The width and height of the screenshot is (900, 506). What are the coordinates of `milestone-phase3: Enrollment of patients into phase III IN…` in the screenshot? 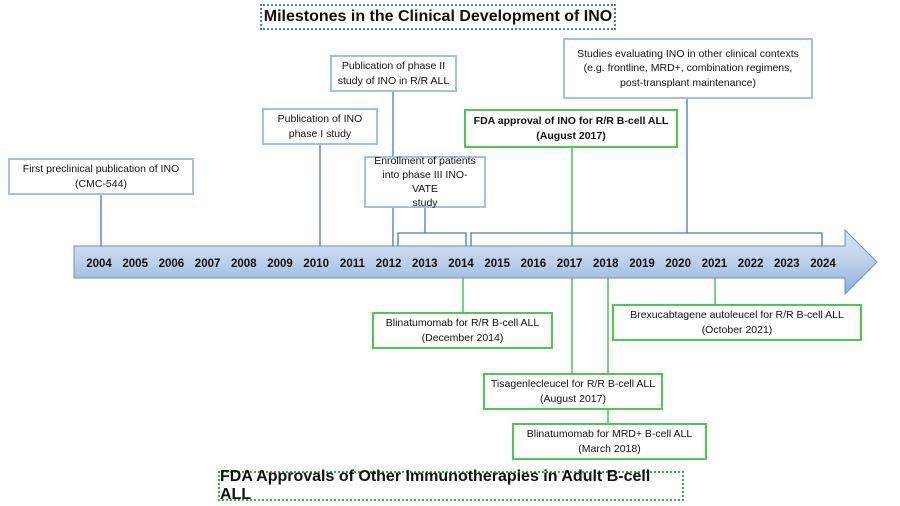 It's located at (425, 182).